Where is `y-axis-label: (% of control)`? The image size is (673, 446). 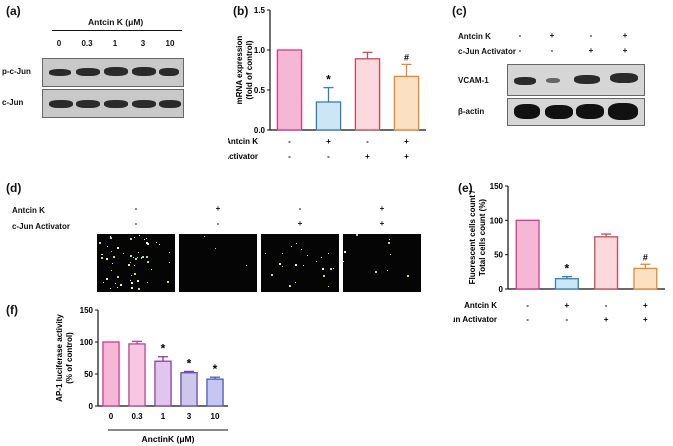 y-axis-label: (% of control) is located at coordinates (69, 358).